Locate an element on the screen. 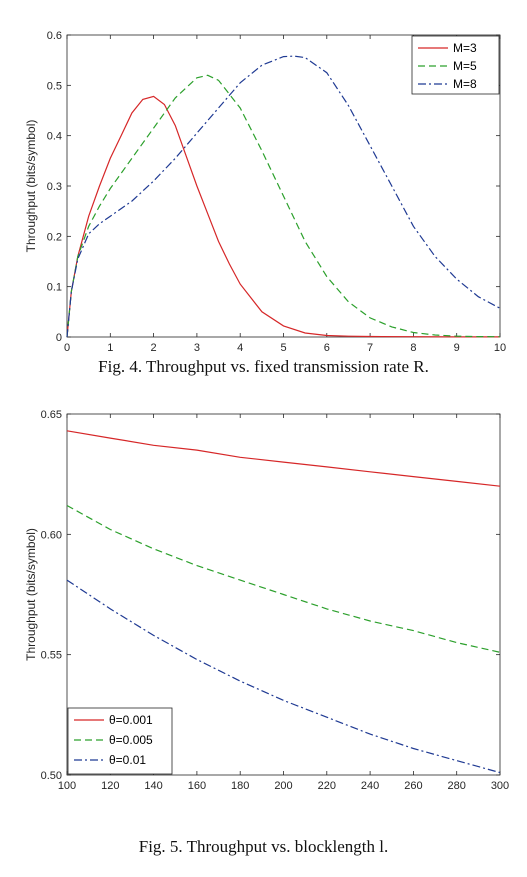 The height and width of the screenshot is (877, 527). x-tick-label: 4 is located at coordinates (240, 348).